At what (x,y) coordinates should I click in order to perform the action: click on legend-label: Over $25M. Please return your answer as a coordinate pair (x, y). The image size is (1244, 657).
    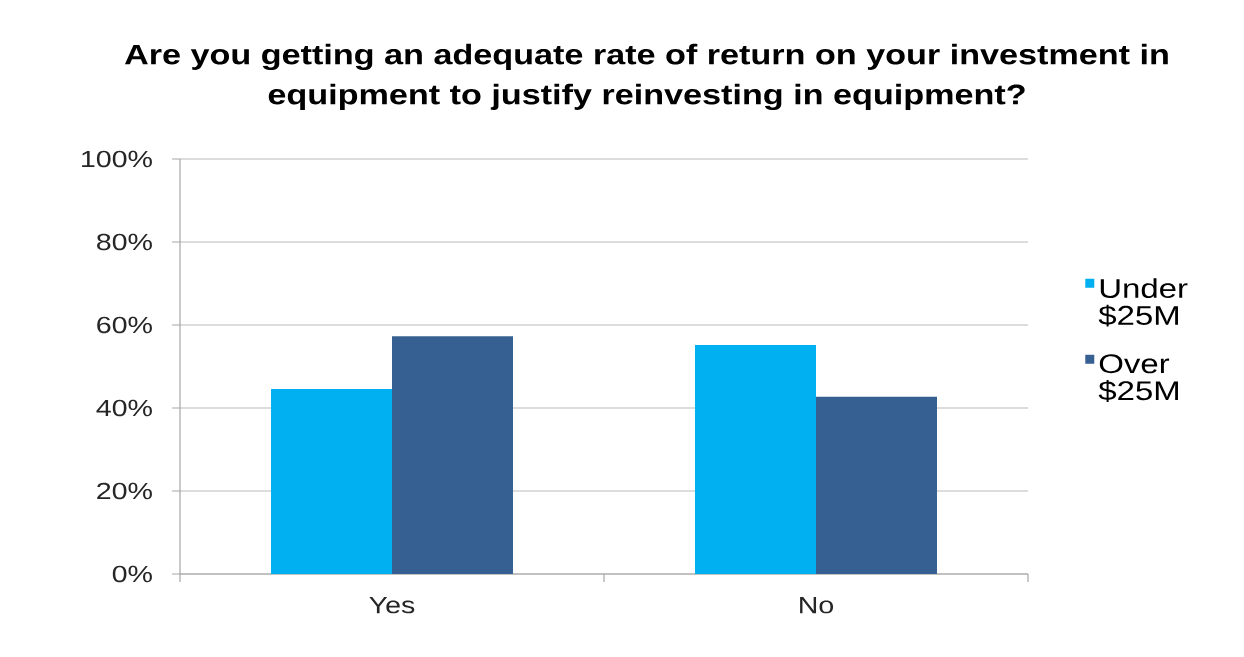
    Looking at the image, I should click on (1138, 378).